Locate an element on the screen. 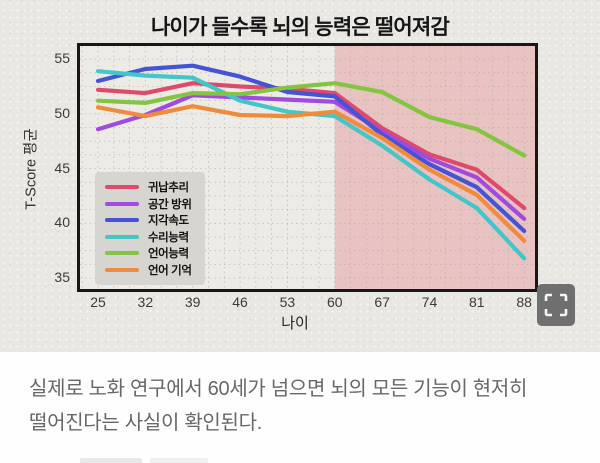 The image size is (600, 463). x-tick-label: 46 is located at coordinates (240, 302).